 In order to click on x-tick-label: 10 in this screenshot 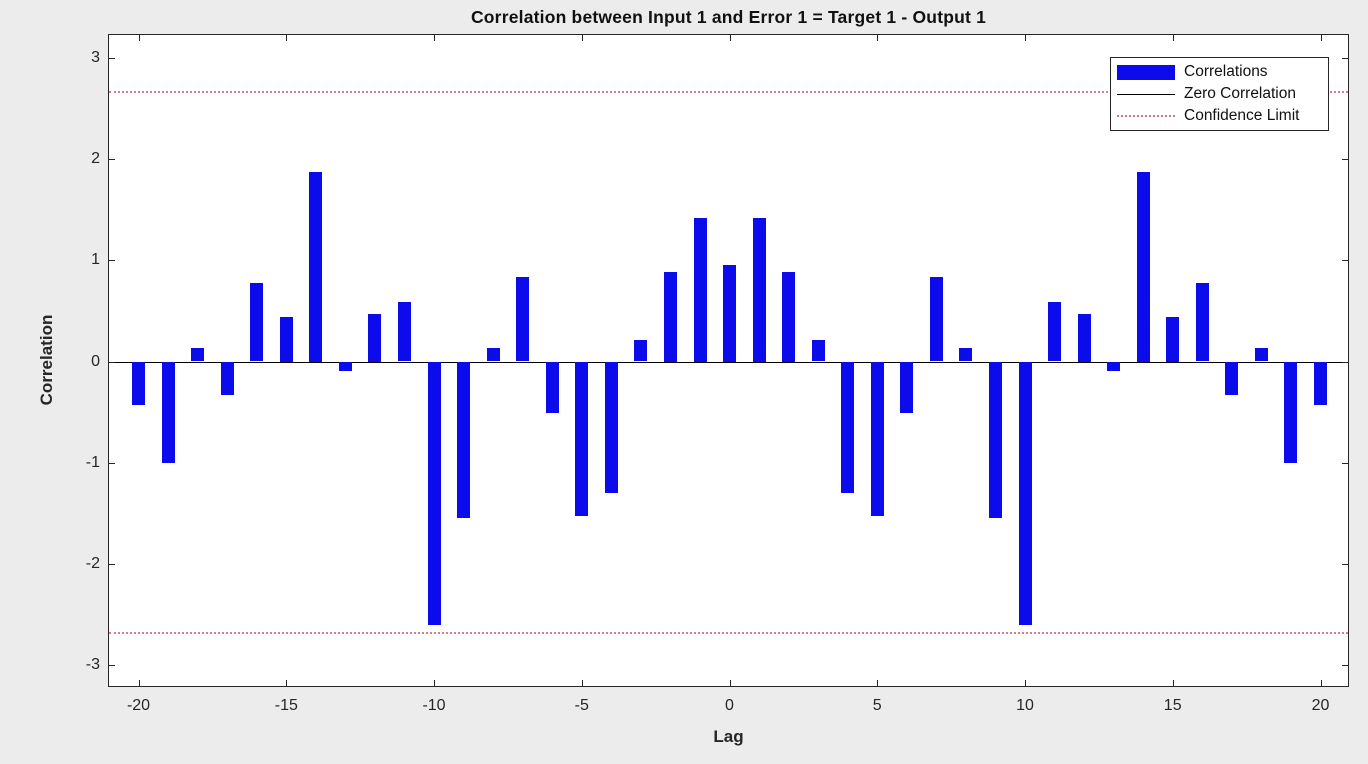, I will do `click(1025, 705)`.